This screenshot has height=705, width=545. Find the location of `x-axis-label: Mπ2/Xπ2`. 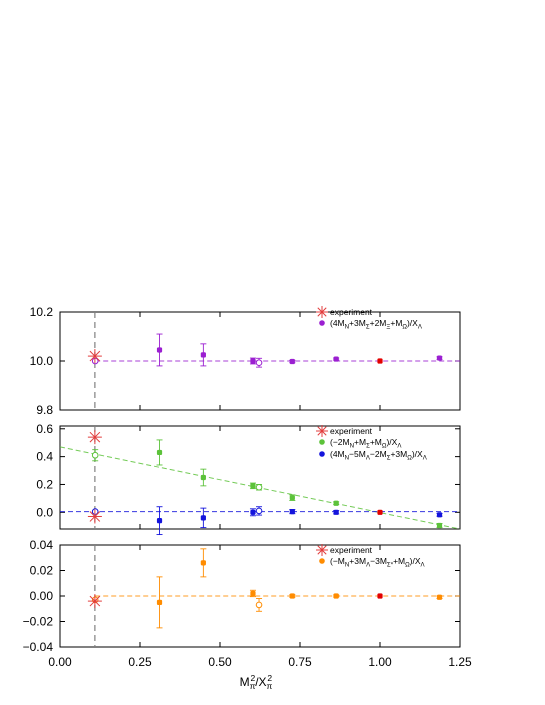

x-axis-label: Mπ2/Xπ2 is located at coordinates (256, 682).